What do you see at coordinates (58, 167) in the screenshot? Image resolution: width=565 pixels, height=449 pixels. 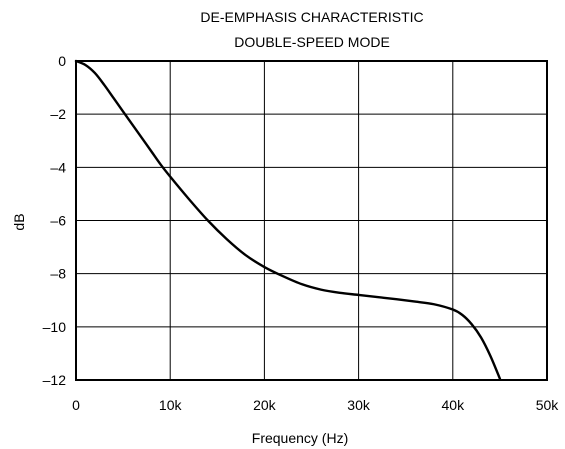 I see `y-tick-label: –4` at bounding box center [58, 167].